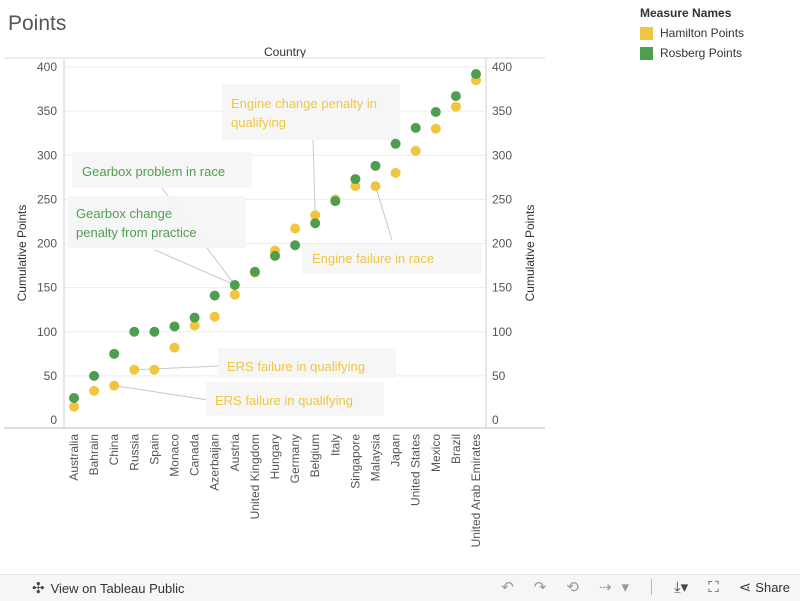 This screenshot has height=601, width=800. I want to click on y-tick-label-right: 100, so click(502, 332).